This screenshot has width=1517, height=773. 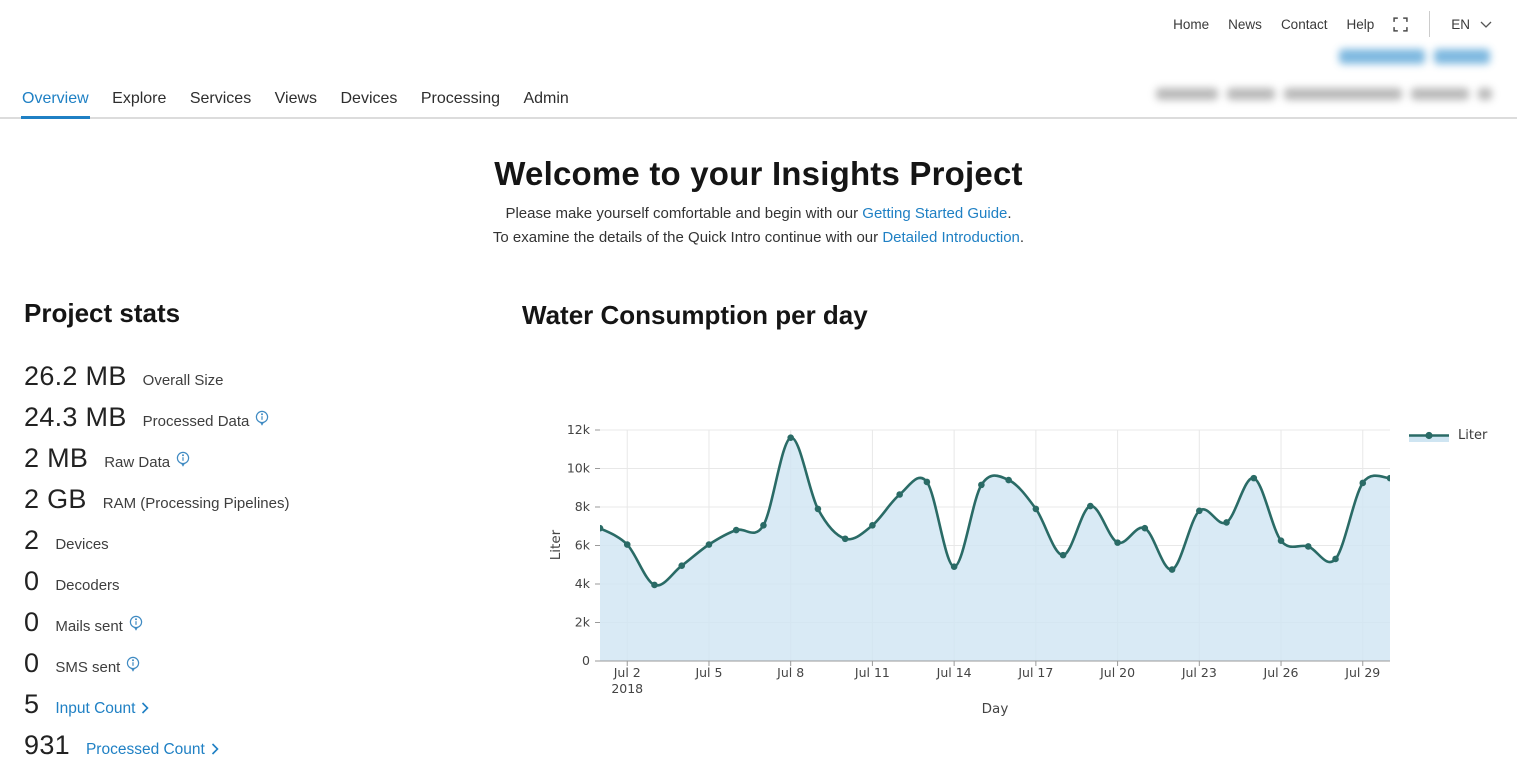 What do you see at coordinates (1304, 24) in the screenshot?
I see `topbar-link-contact: Contact` at bounding box center [1304, 24].